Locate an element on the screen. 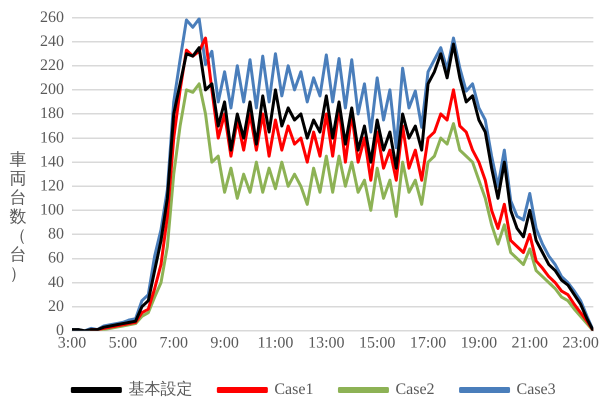 The image size is (602, 412). x-tick-label: 21:00 is located at coordinates (530, 343).